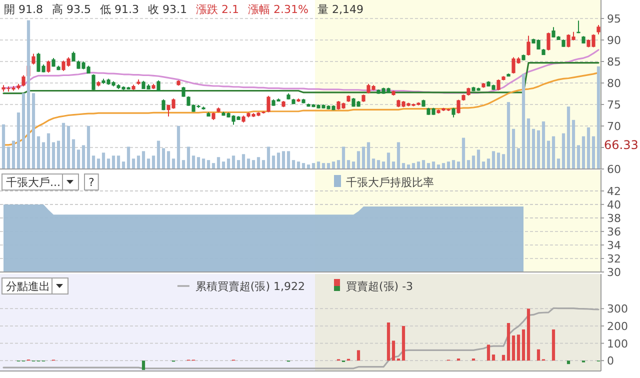 This screenshot has width=640, height=378. What do you see at coordinates (617, 343) in the screenshot?
I see `y-tick-label: 100` at bounding box center [617, 343].